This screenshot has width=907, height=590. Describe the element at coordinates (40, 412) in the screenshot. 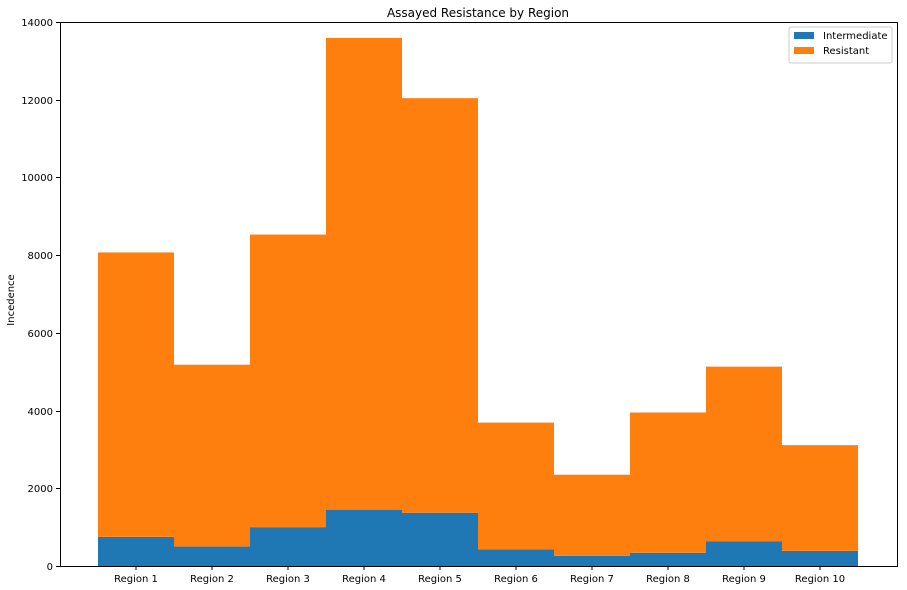

I see `y-tick-label: 4000` at that location.